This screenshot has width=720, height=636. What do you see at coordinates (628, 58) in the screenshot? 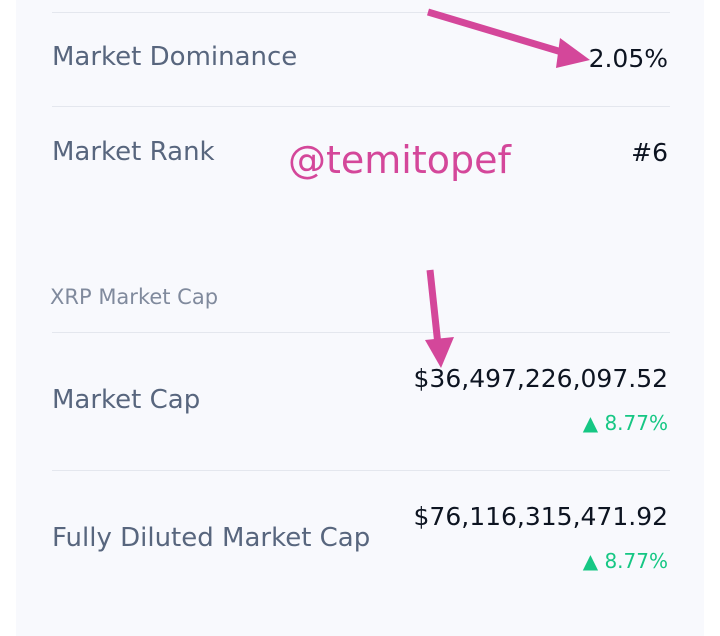
I see `row-value: 2.05%` at bounding box center [628, 58].